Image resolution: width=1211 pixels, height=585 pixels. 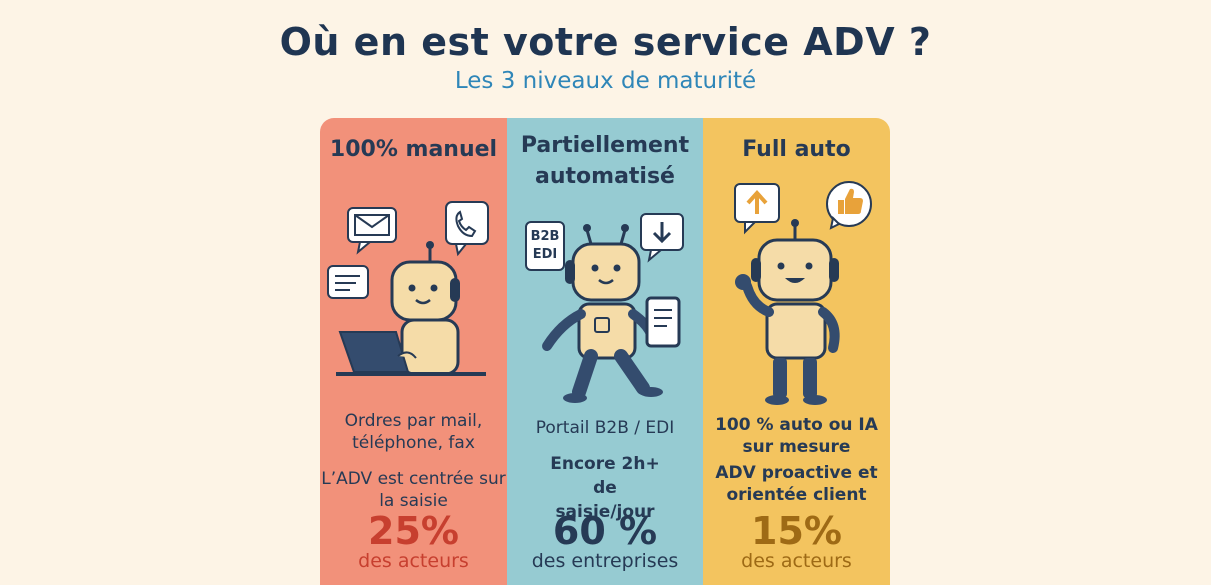 I want to click on column-partial-line1: Portail B2B / EDI, so click(x=605, y=428).